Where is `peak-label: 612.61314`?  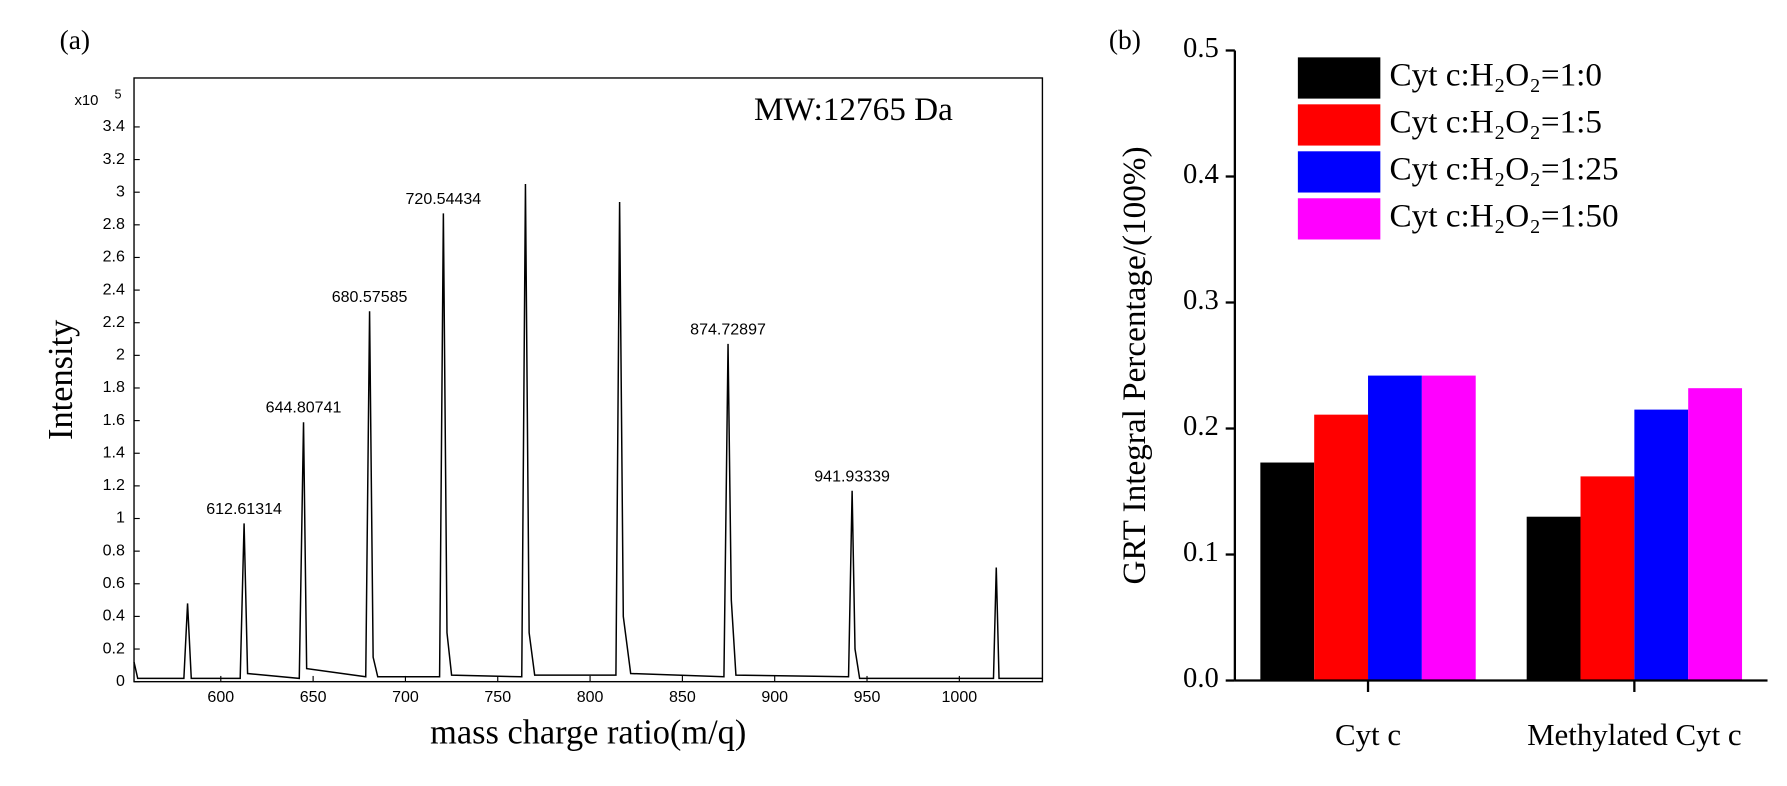 peak-label: 612.61314 is located at coordinates (244, 509).